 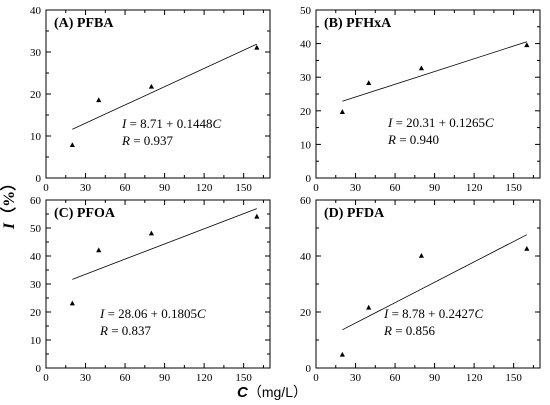 I want to click on x-axis-label: C（mg/L）, so click(x=272, y=392).